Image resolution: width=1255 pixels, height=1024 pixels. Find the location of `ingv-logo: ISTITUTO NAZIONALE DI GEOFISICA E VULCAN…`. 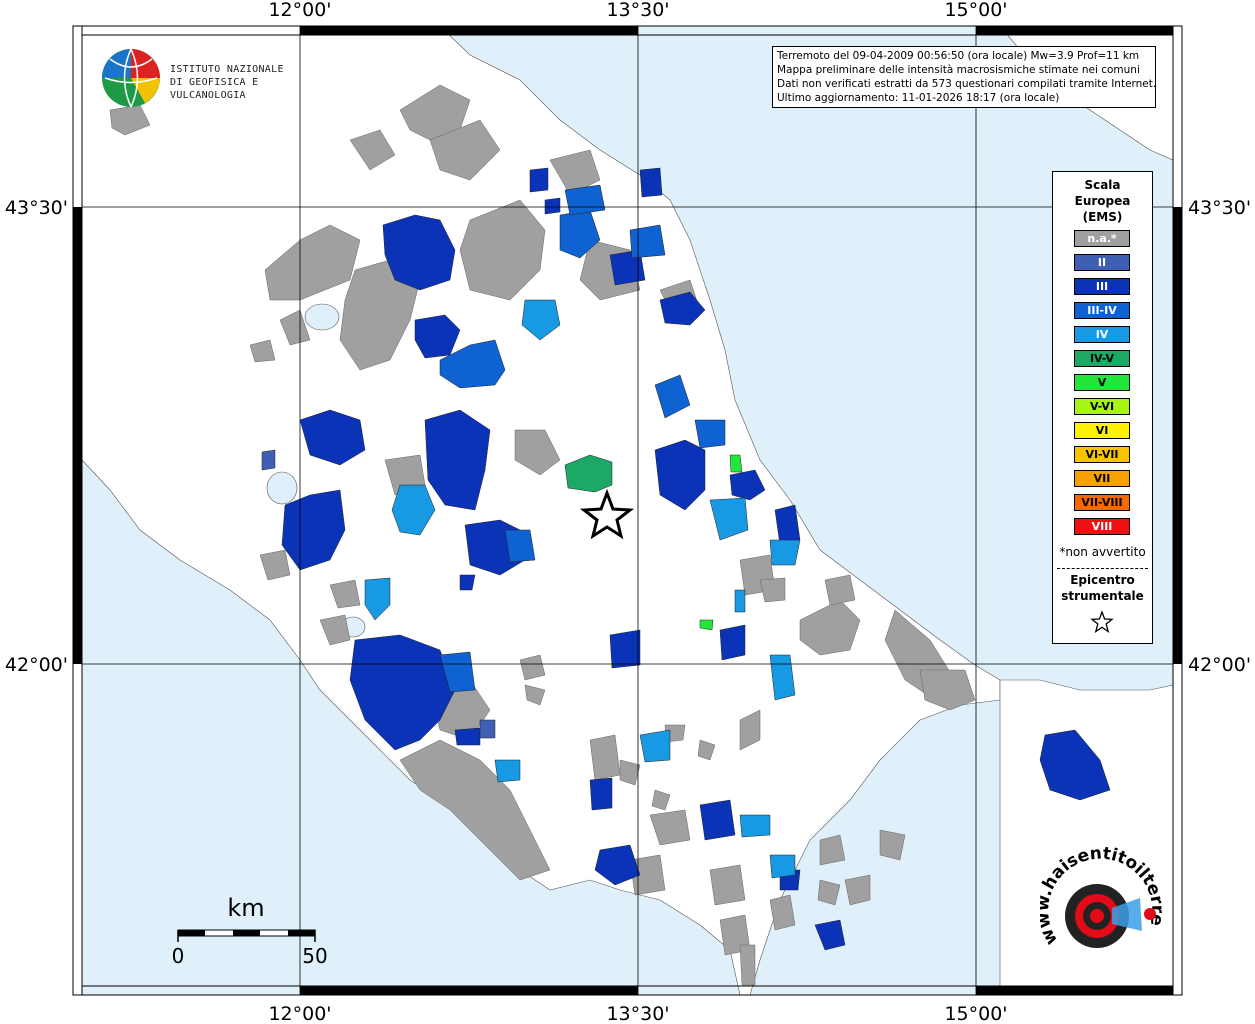

ingv-logo: ISTITUTO NAZIONALE DI GEOFISICA E VULCAN… is located at coordinates (210, 78).